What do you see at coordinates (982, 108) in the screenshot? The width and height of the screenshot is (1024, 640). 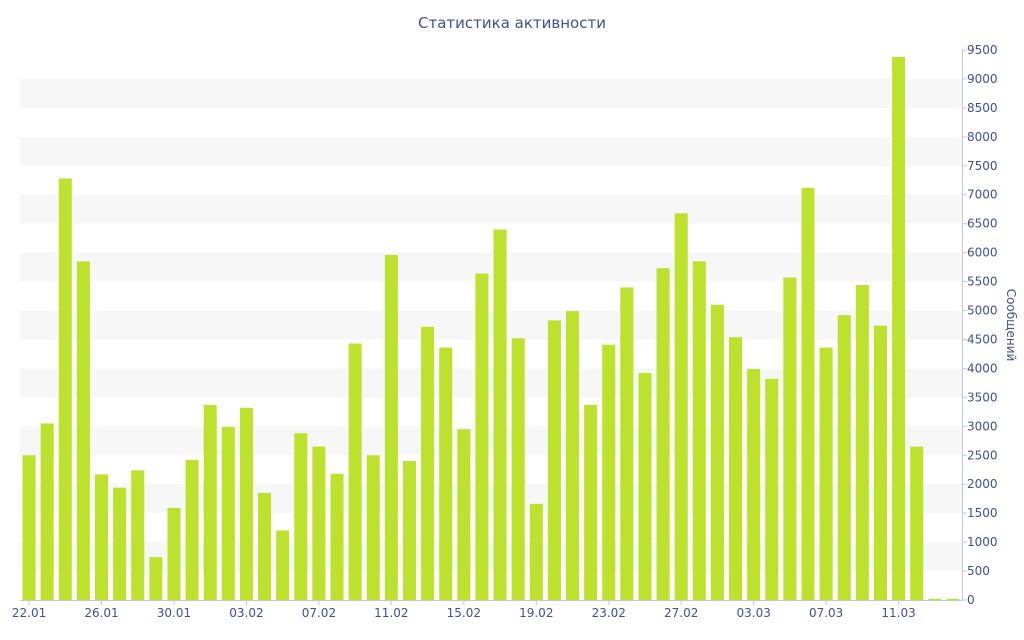 I see `y-tick-label: 8500` at bounding box center [982, 108].